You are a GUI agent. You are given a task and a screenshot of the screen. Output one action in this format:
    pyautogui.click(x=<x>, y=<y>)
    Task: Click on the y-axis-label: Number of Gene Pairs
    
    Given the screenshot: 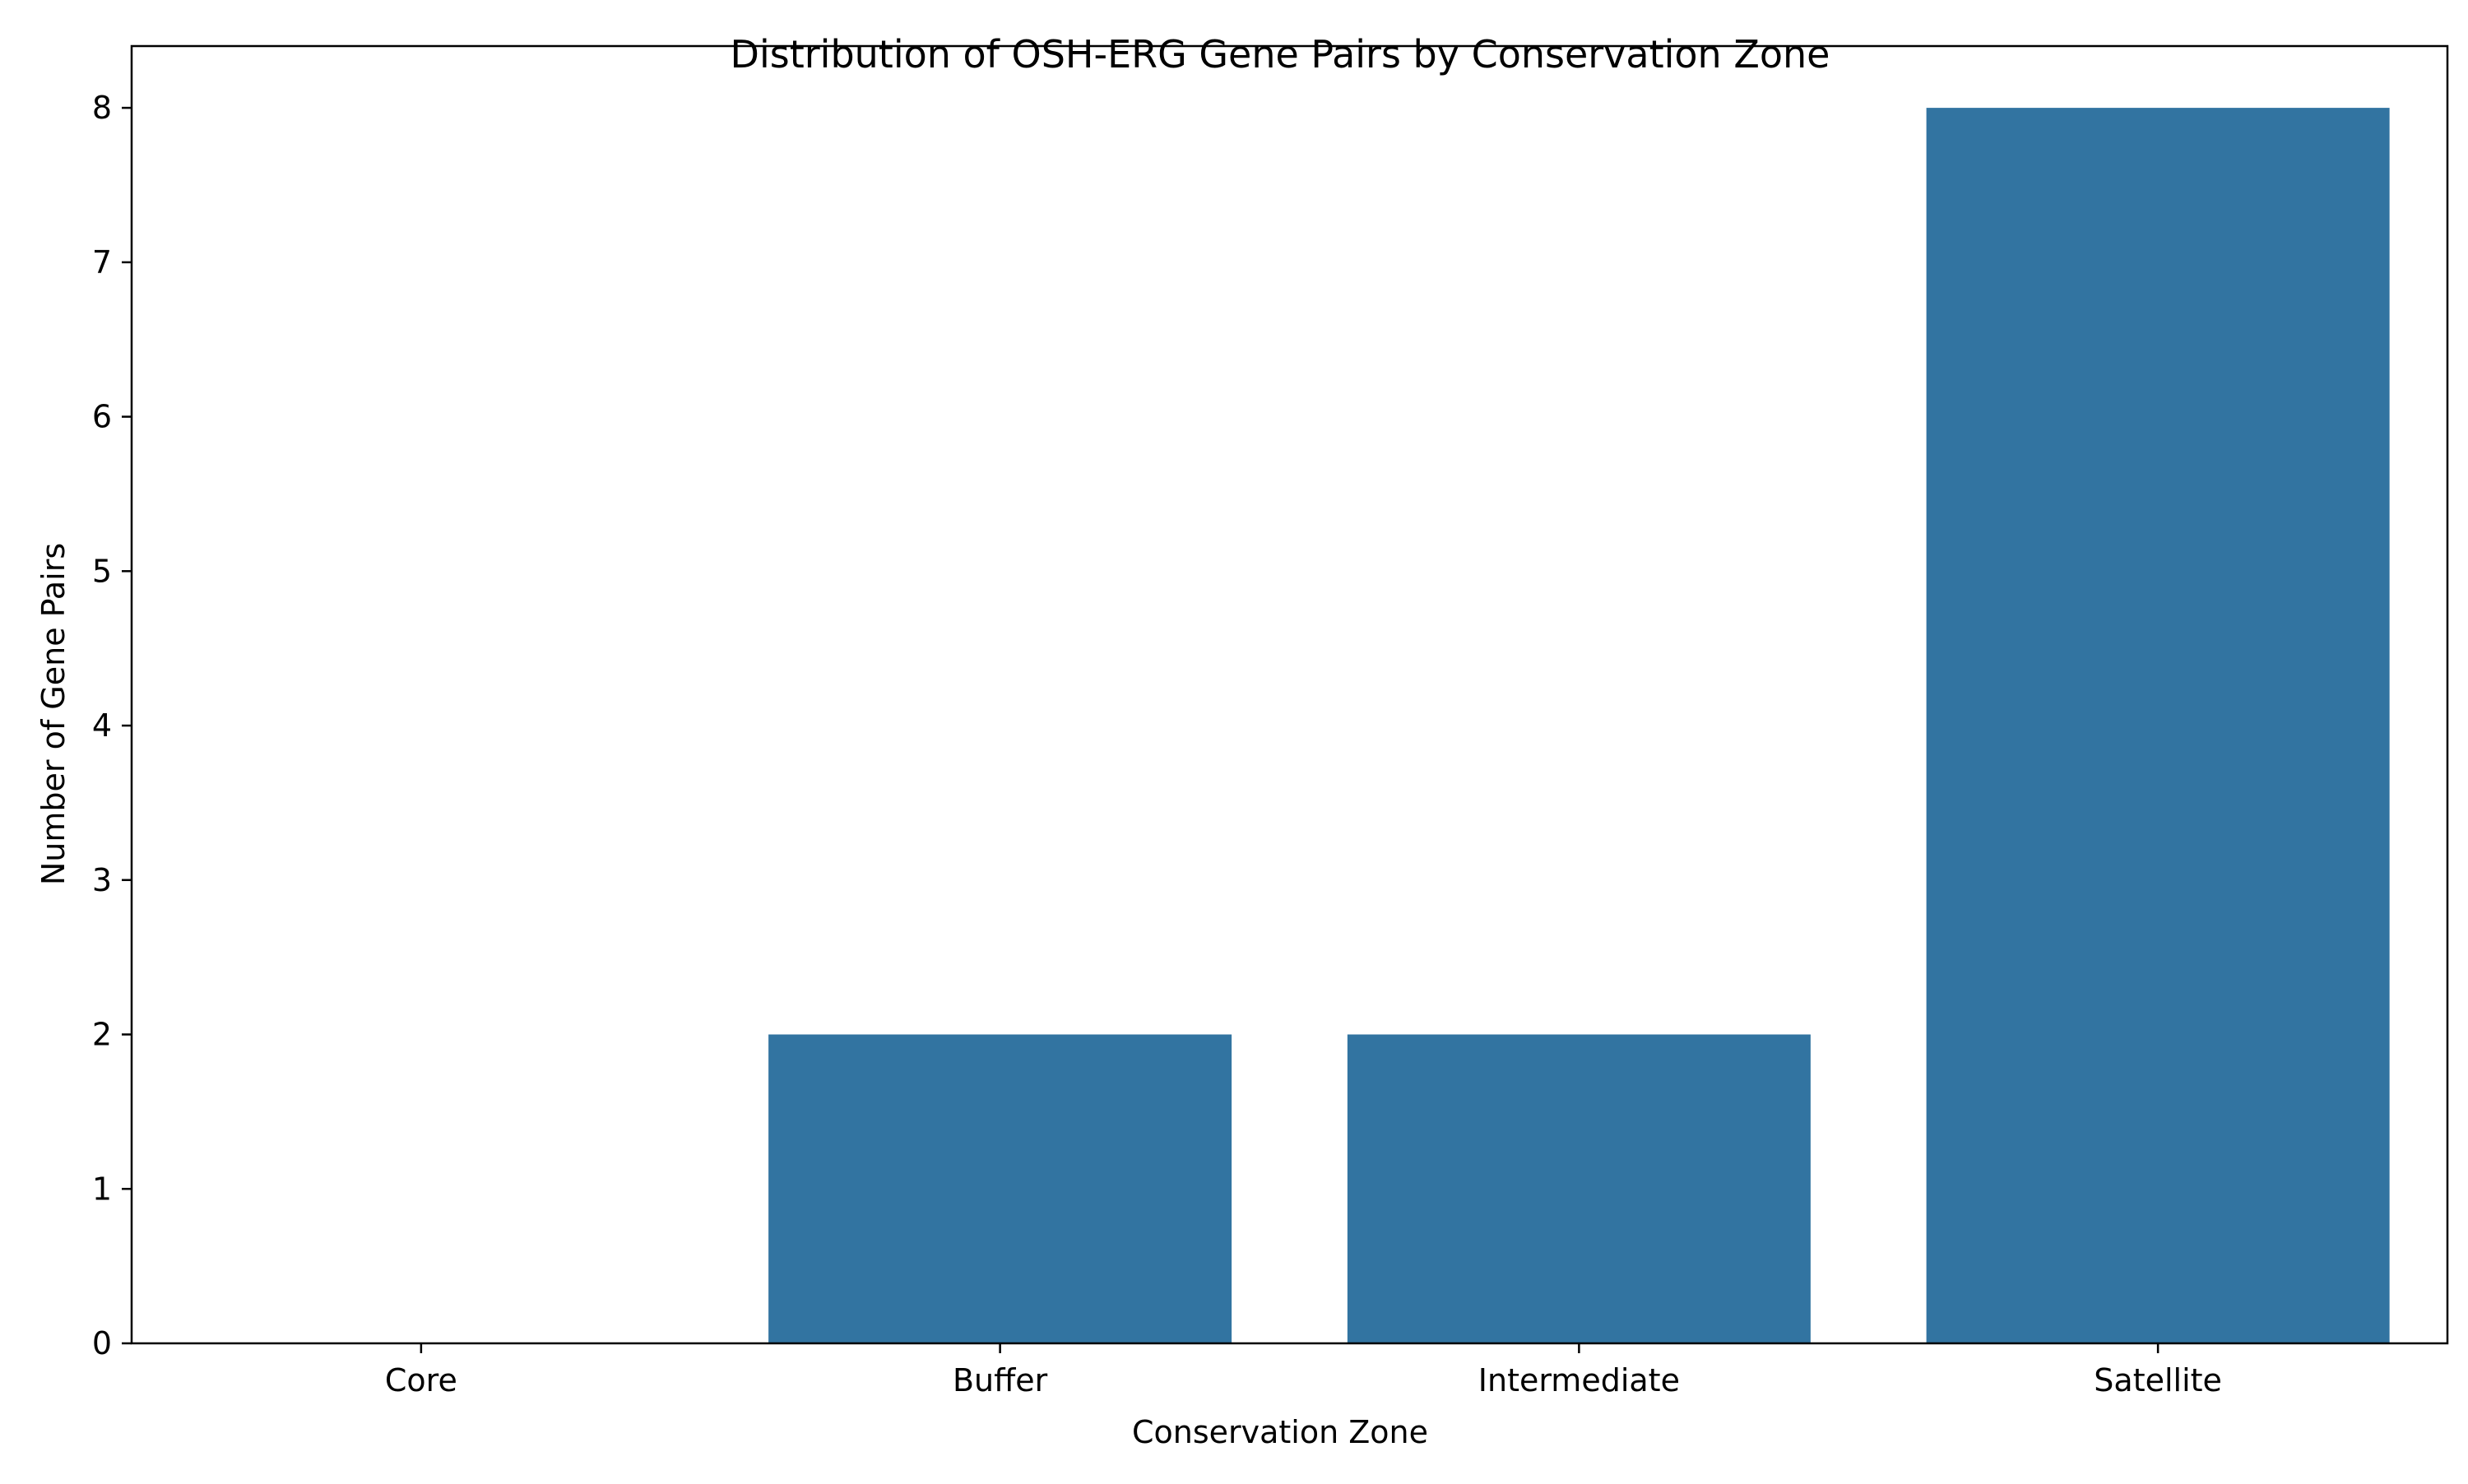 What is the action you would take?
    pyautogui.click(x=53, y=714)
    